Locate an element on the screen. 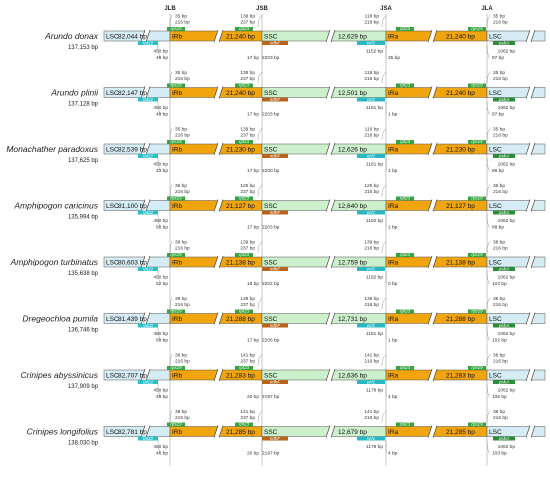 This screenshot has width=550, height=477. region-length-lsc: 82,707 bp is located at coordinates (132, 375).